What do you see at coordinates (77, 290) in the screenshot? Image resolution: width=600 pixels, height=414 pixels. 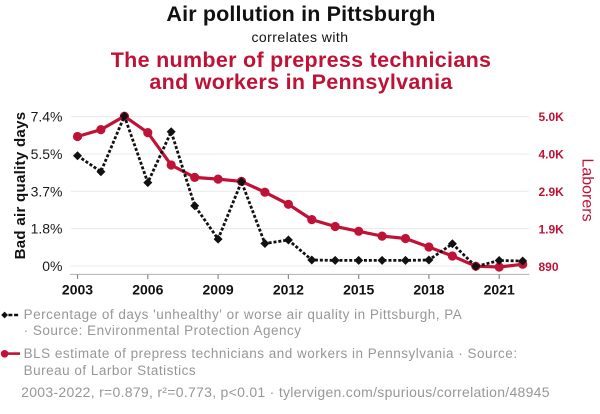 I see `svg-text: 2003` at bounding box center [77, 290].